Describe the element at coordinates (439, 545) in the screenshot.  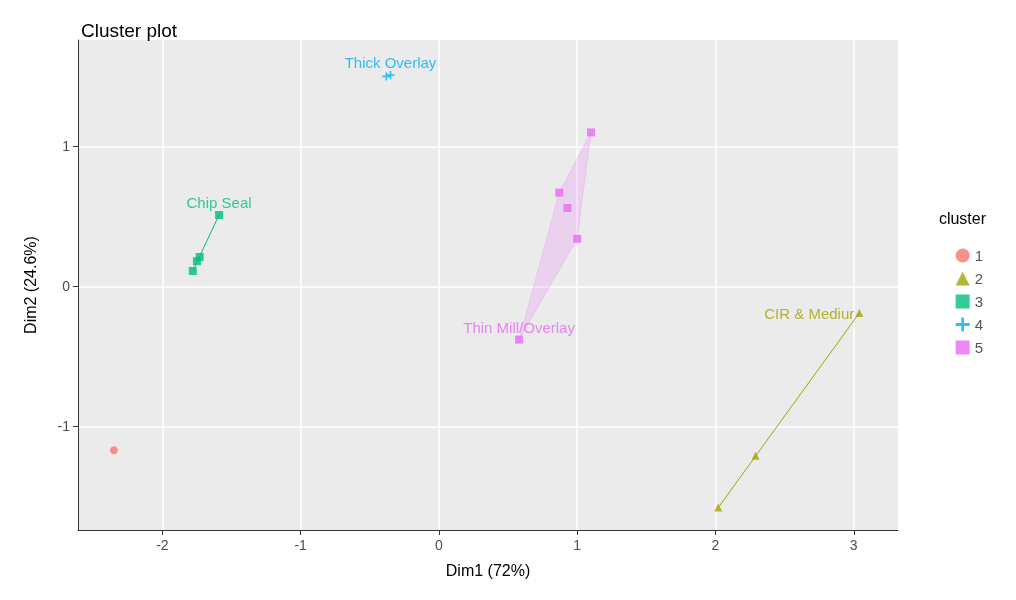
I see `x-tick-label: 0` at that location.